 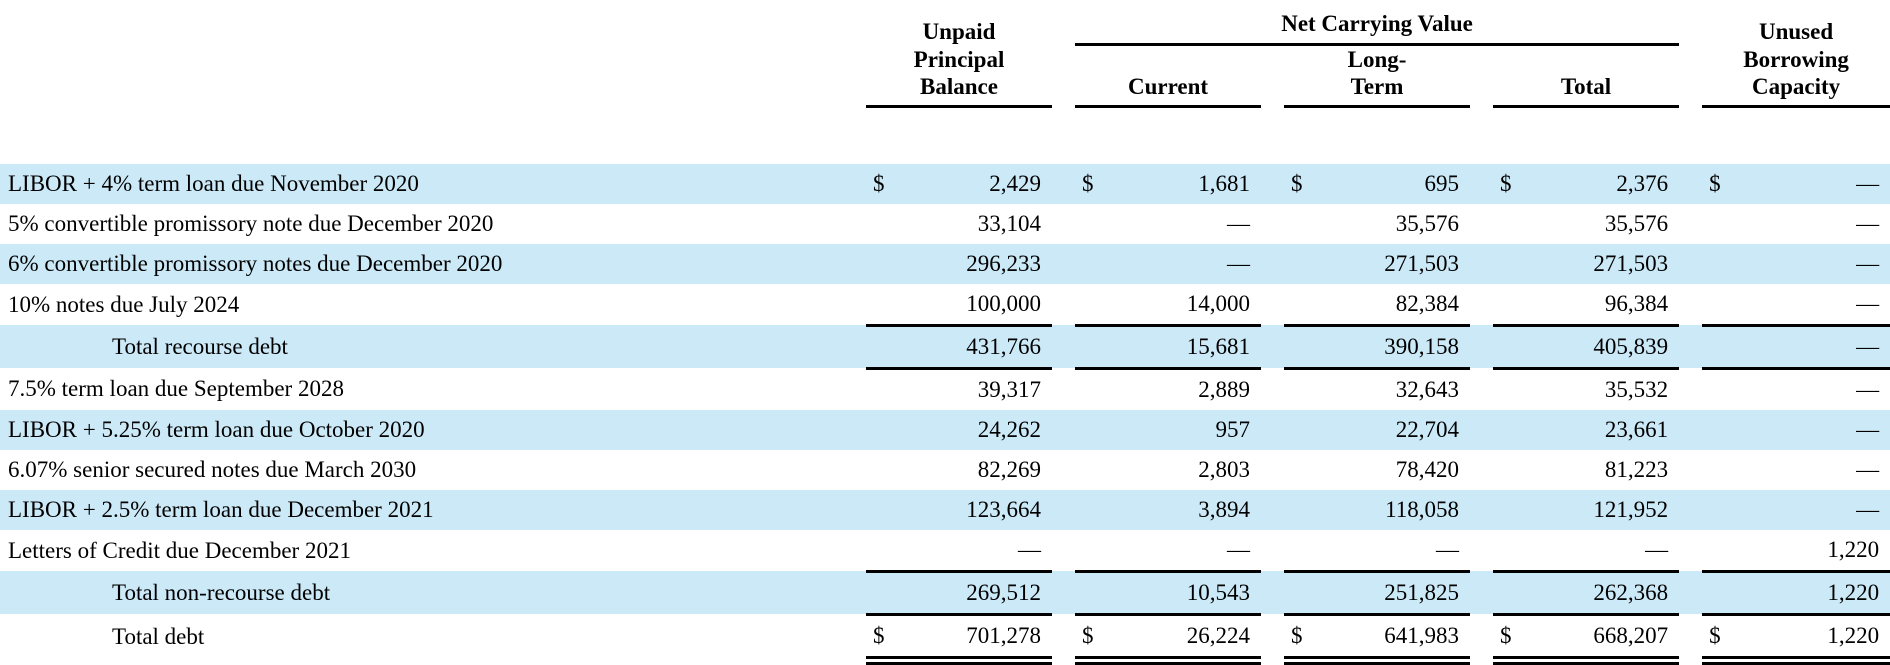 What do you see at coordinates (1396, 263) in the screenshot?
I see `cell-long-term: 271,503` at bounding box center [1396, 263].